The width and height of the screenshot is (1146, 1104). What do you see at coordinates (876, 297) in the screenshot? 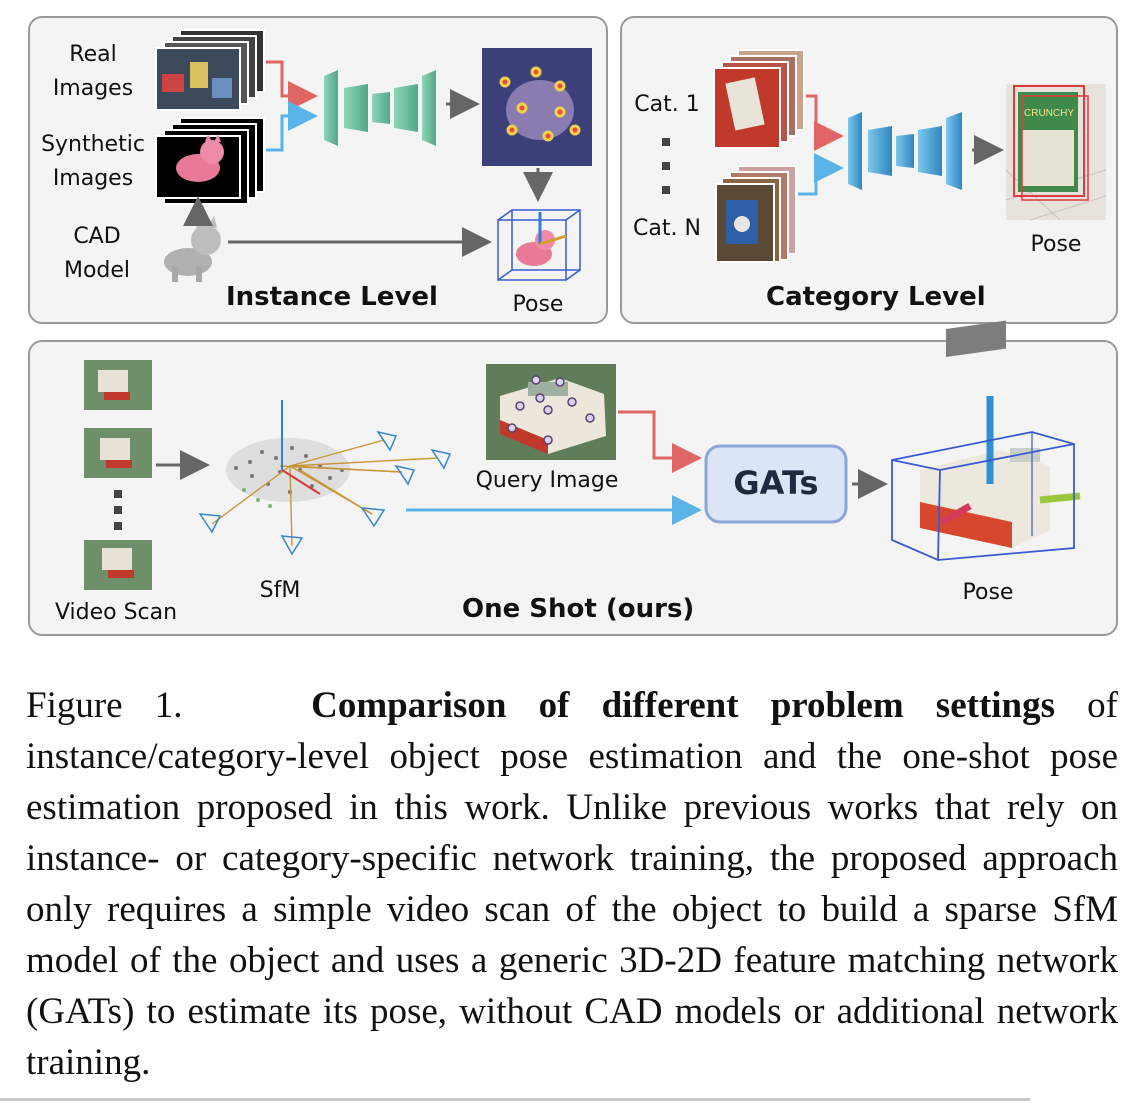
I see `category-level-title: Category Level` at bounding box center [876, 297].